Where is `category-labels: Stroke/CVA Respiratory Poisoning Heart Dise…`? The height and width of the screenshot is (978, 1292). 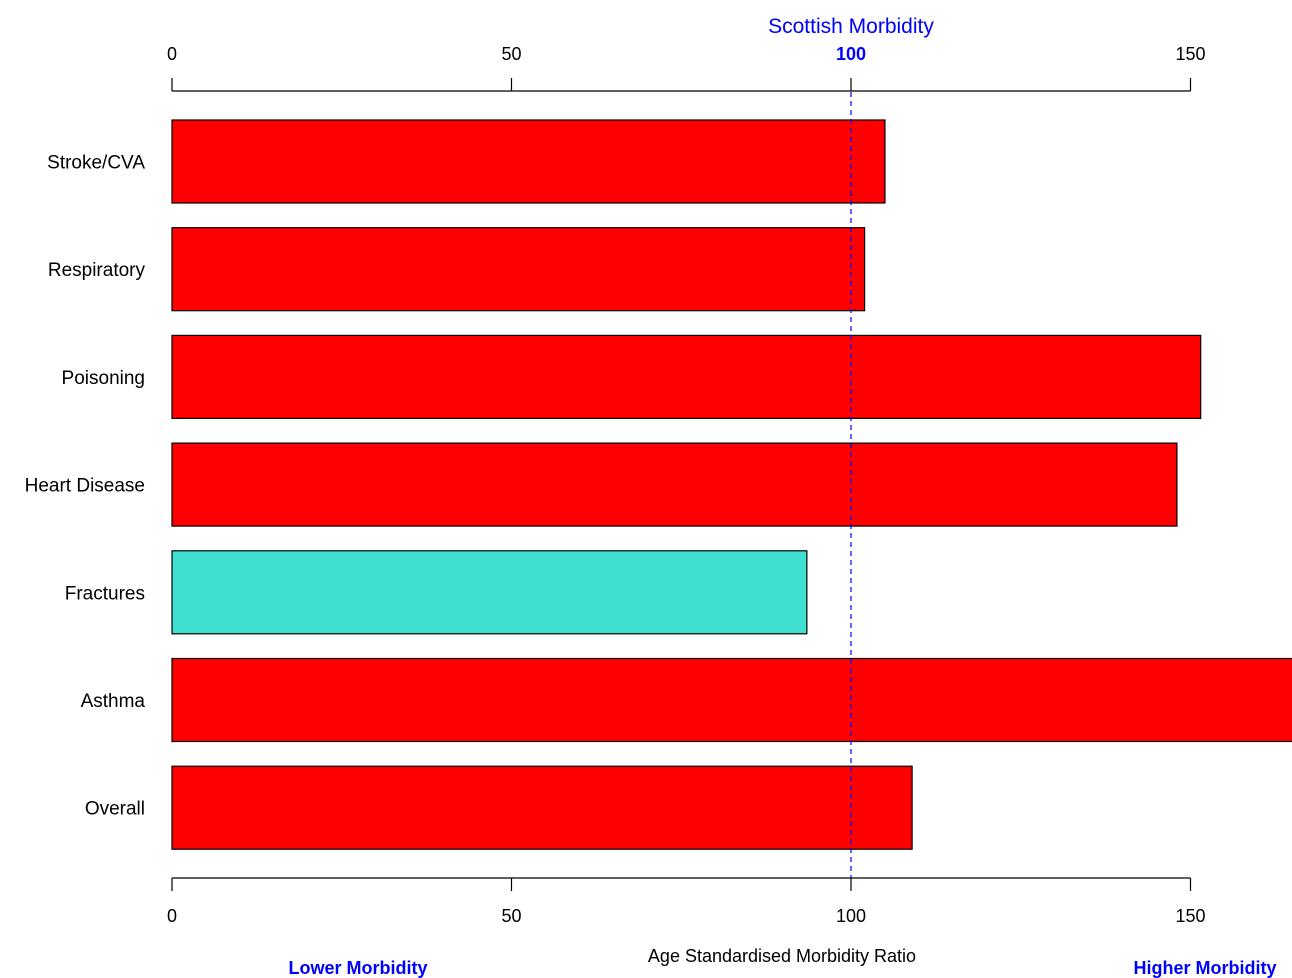 category-labels: Stroke/CVA Respiratory Poisoning Heart Dise… is located at coordinates (85, 486).